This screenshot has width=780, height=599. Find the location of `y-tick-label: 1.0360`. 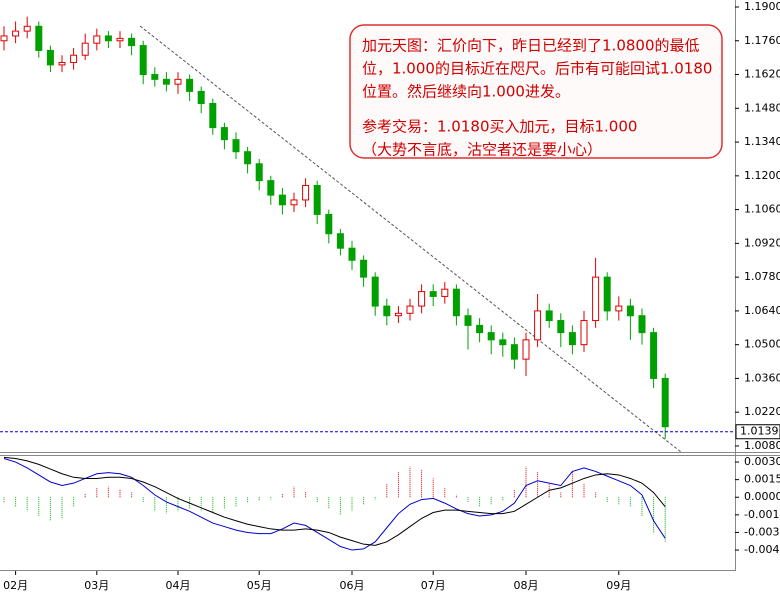

y-tick-label: 1.0360 is located at coordinates (762, 377).